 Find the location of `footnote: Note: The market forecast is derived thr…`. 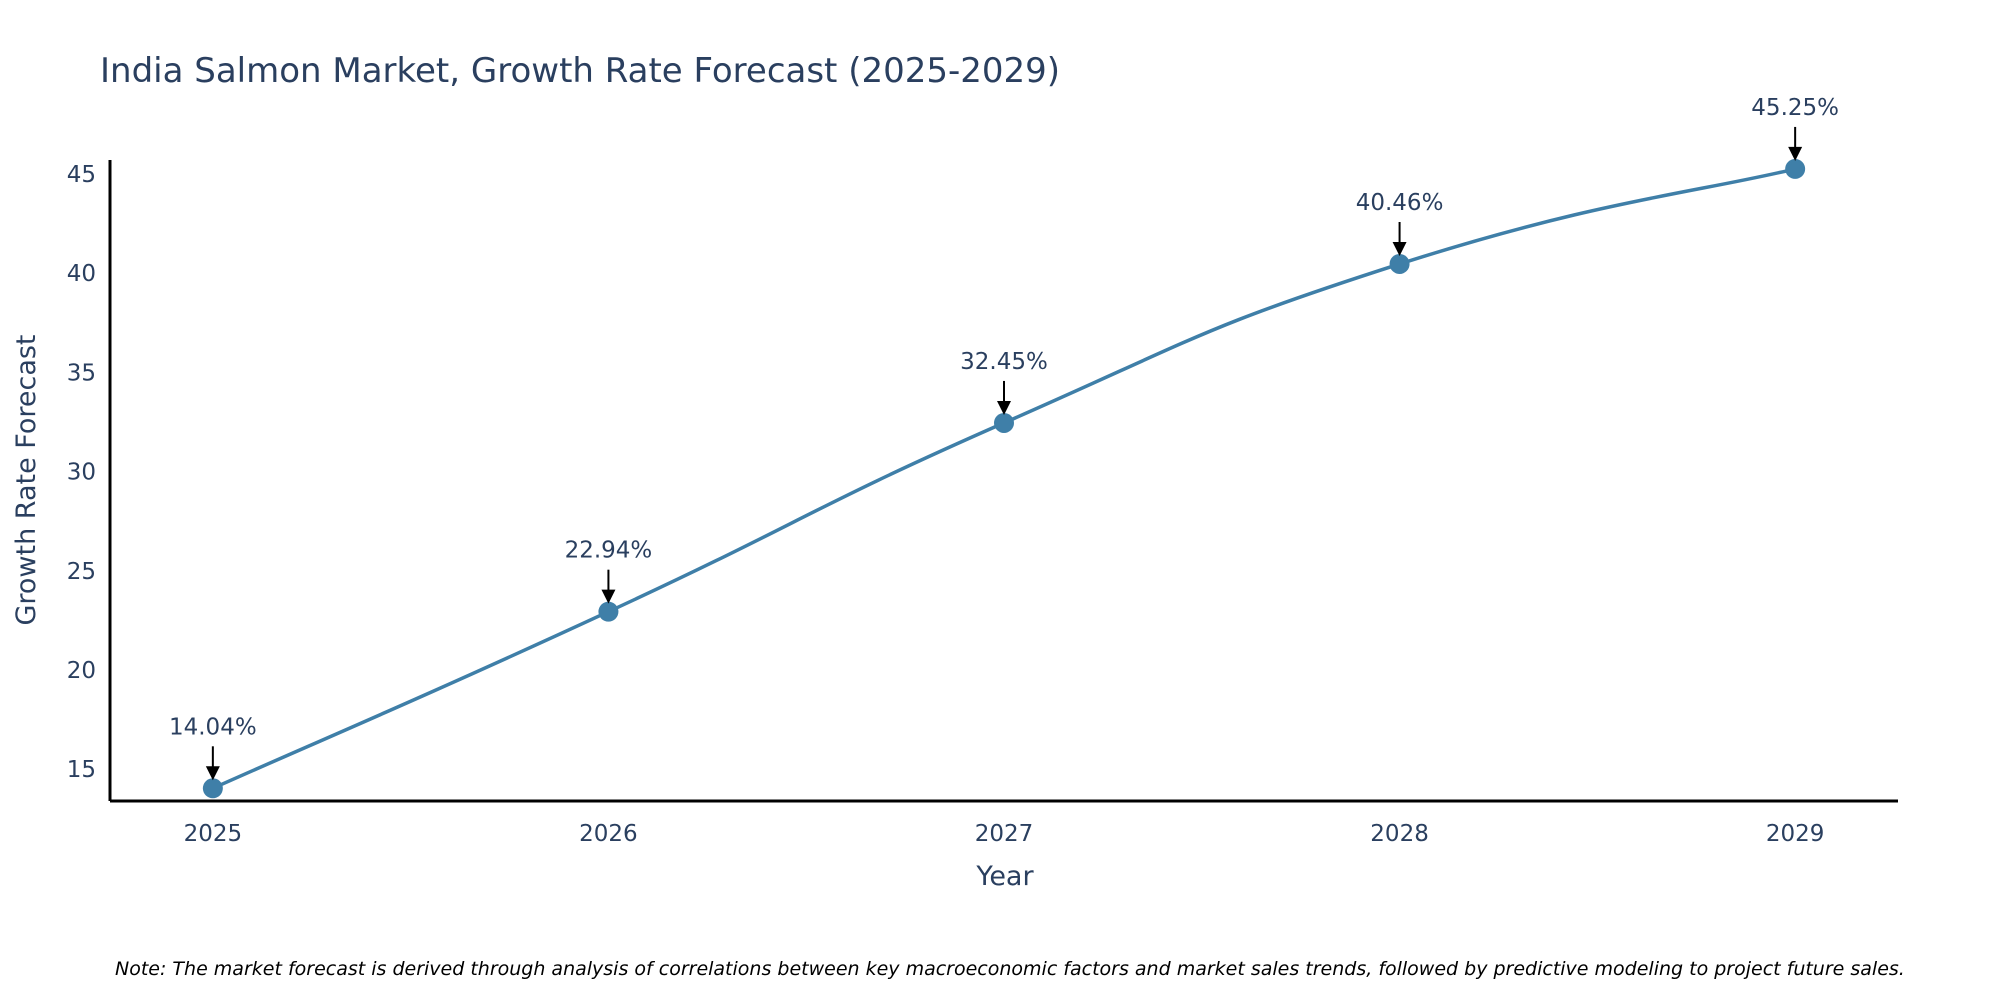

footnote: Note: The market forecast is derived thr… is located at coordinates (1010, 969).